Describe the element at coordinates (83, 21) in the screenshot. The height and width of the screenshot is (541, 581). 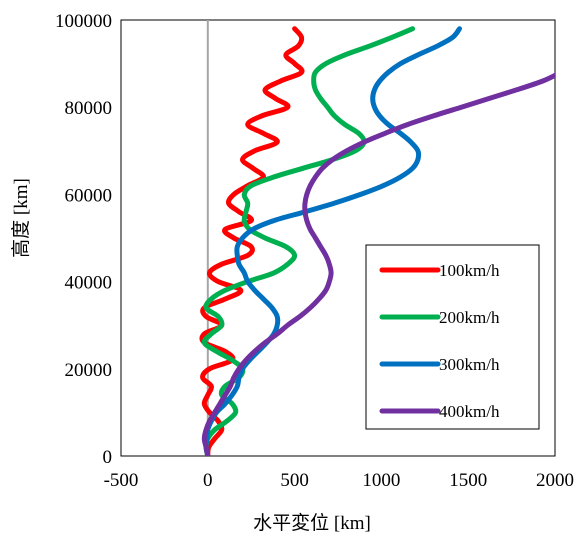
I see `y-tick-label: 100000` at that location.